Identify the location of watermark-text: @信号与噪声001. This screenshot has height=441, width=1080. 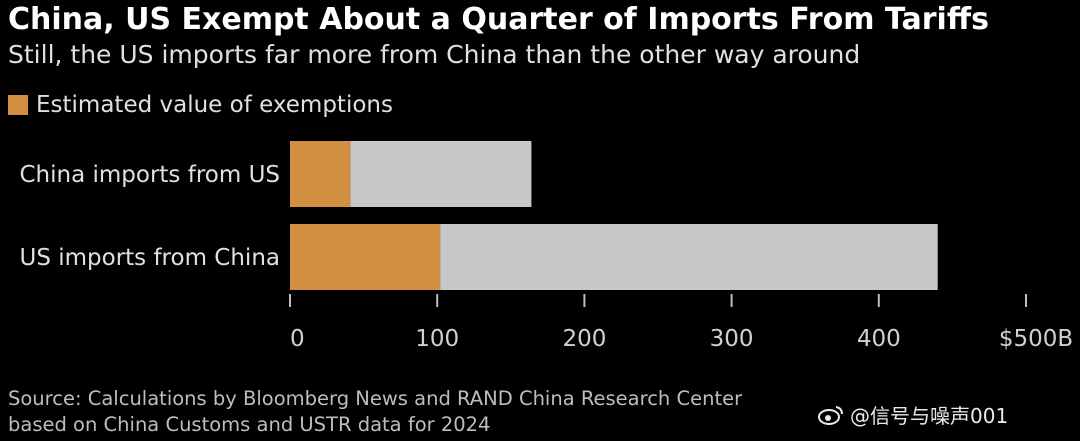
(929, 416).